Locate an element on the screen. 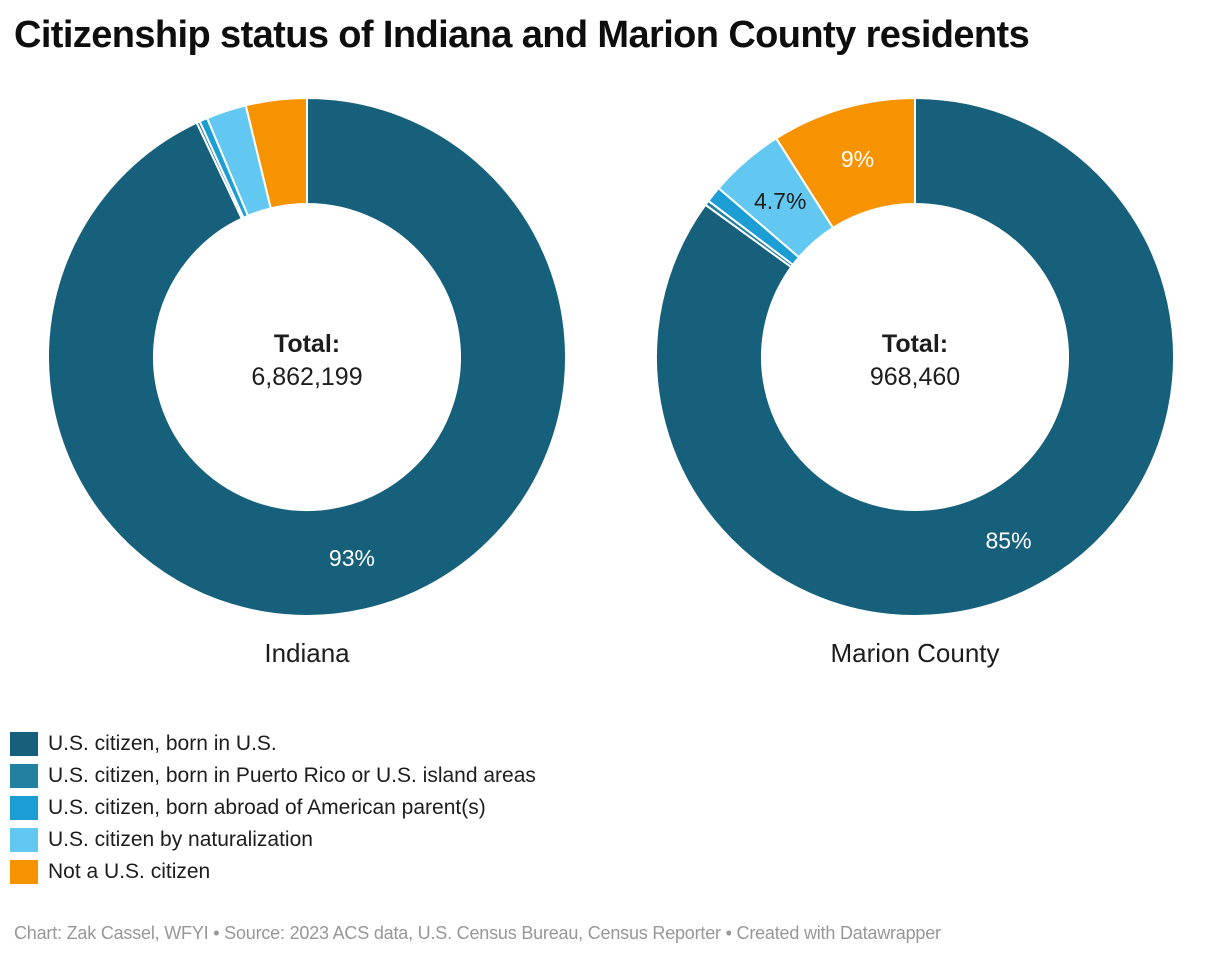  legend-swatch-born-abroad is located at coordinates (24, 808).